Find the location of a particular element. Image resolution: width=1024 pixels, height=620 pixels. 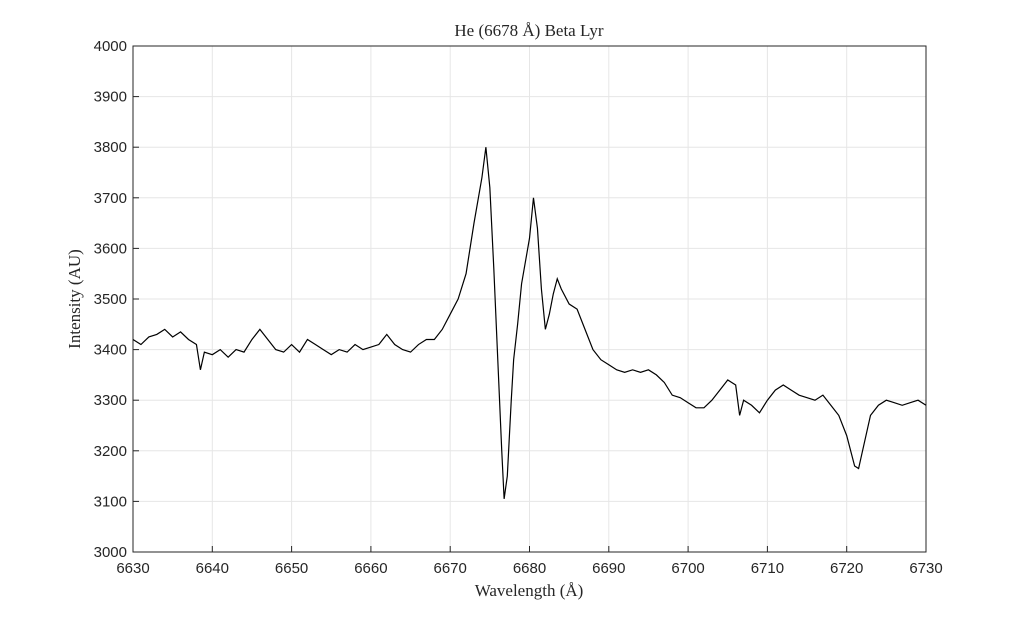

y-tick-label: 3800 is located at coordinates (110, 147).